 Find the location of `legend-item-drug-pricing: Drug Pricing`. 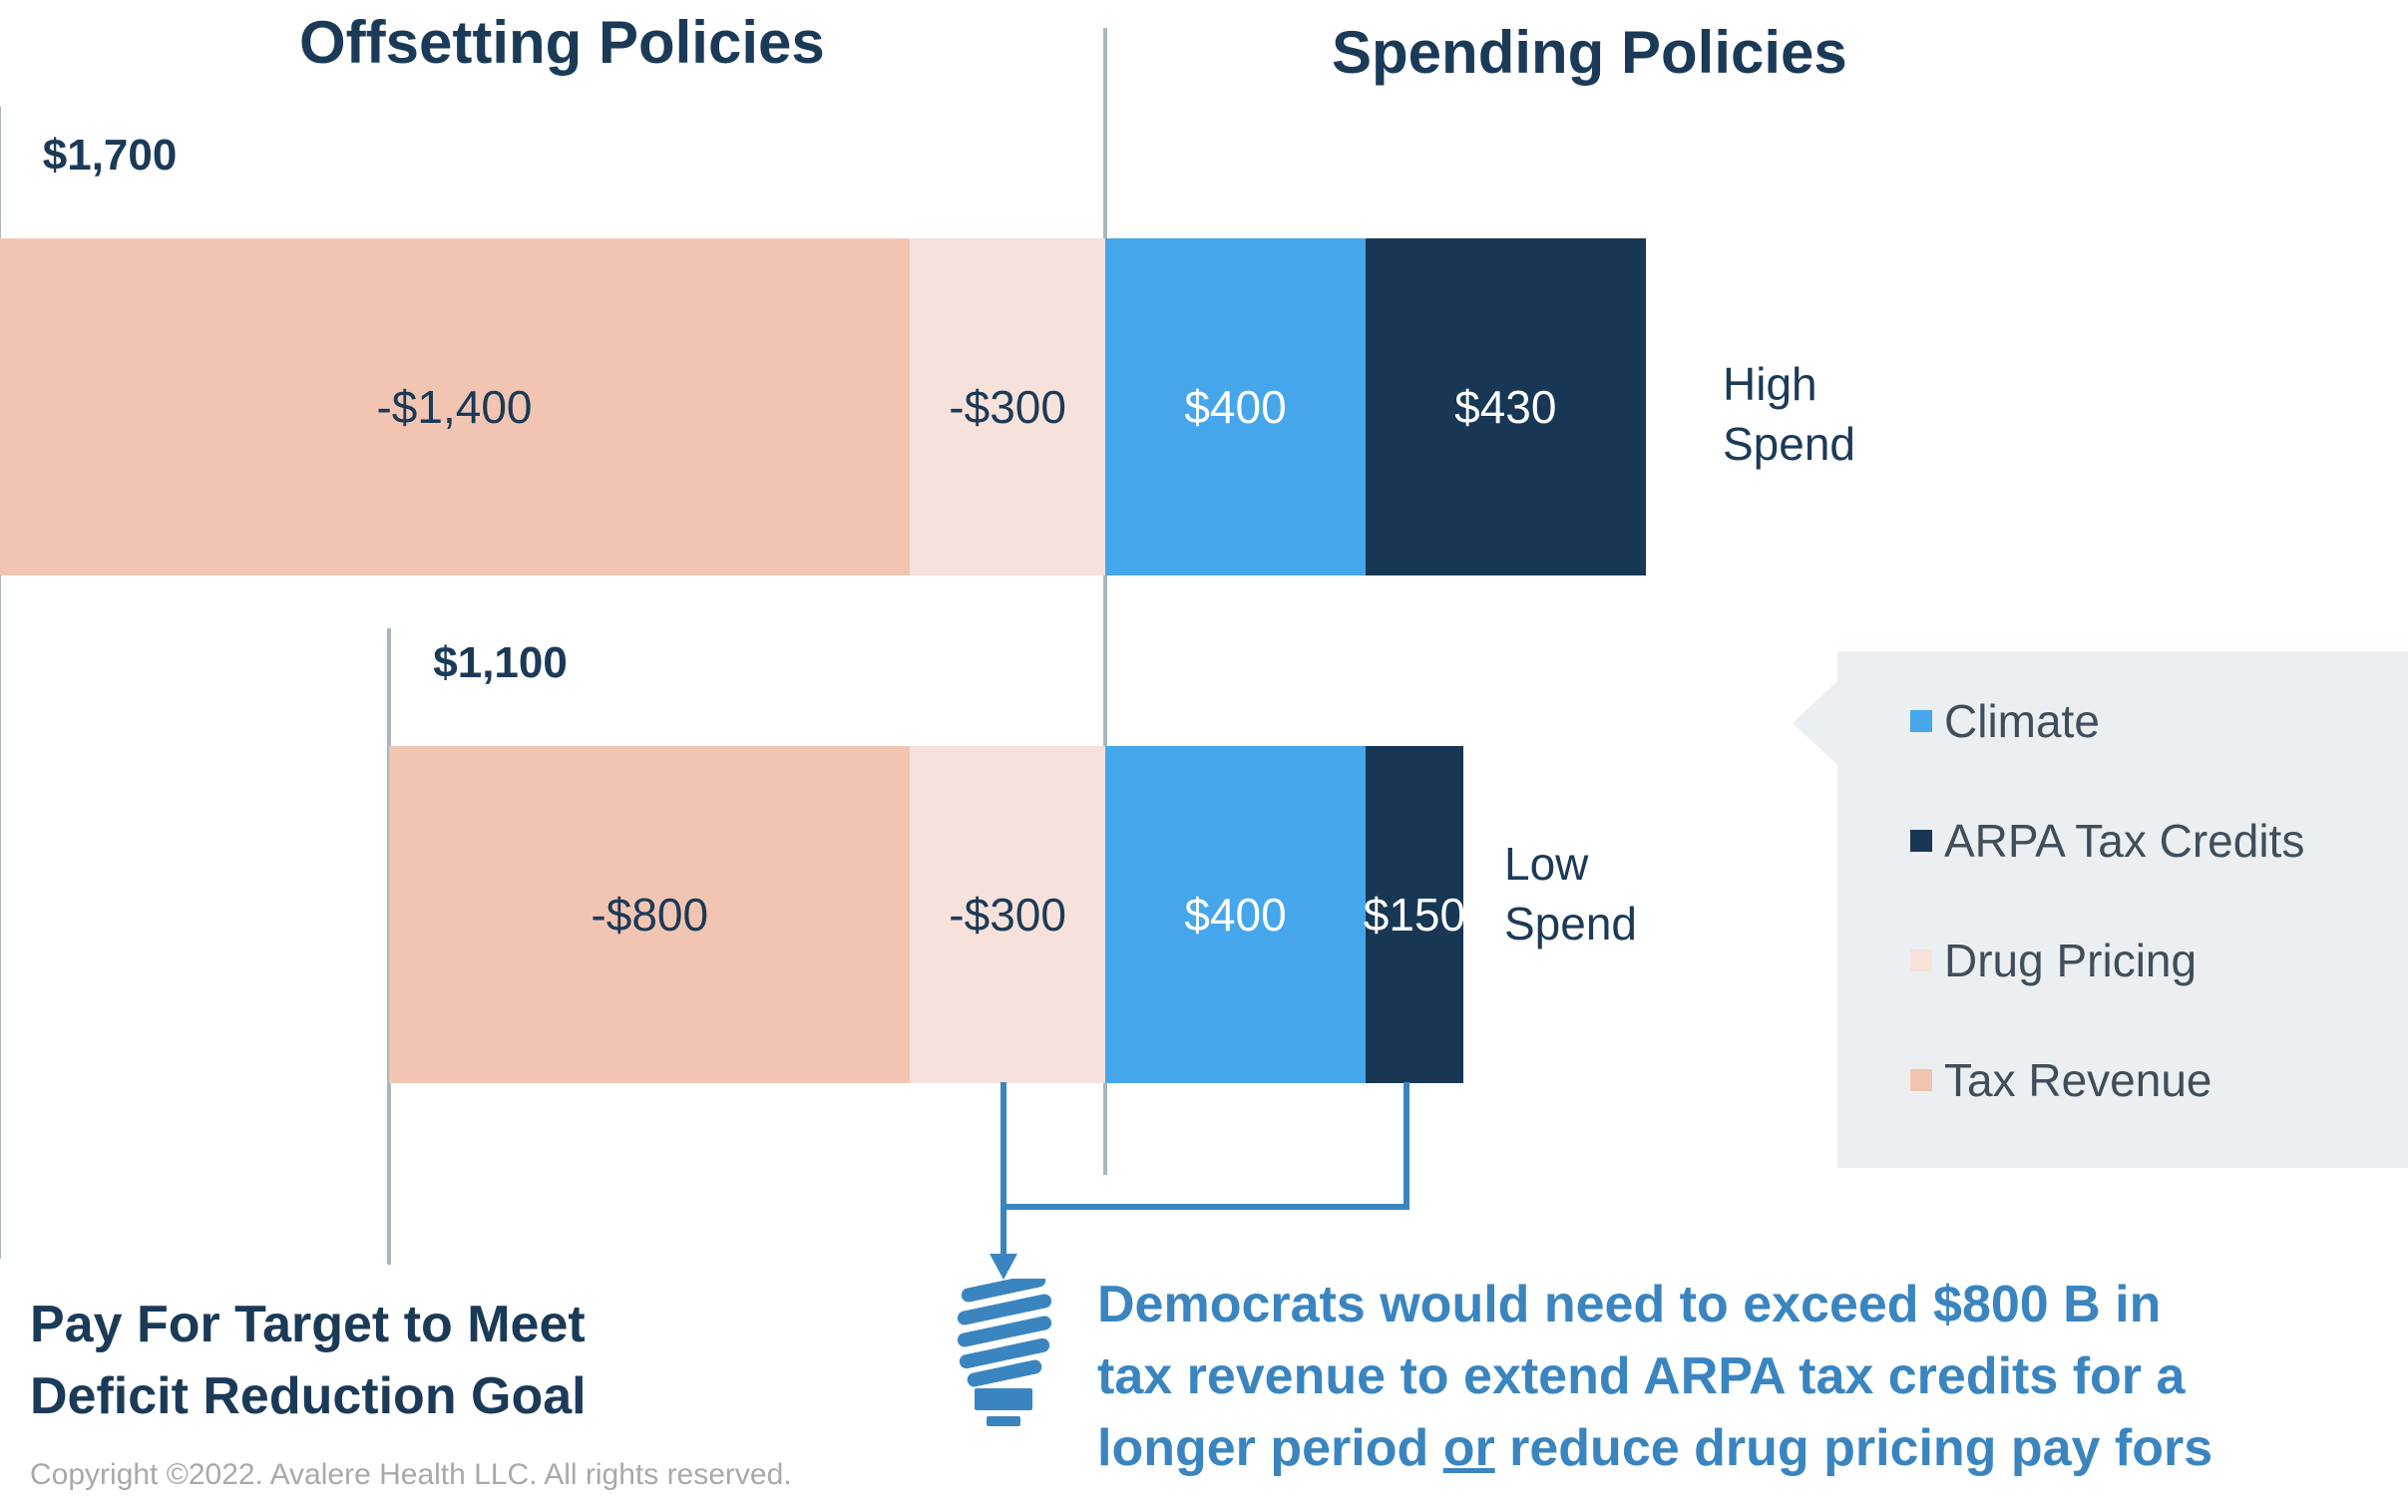

legend-item-drug-pricing: Drug Pricing is located at coordinates (2107, 960).